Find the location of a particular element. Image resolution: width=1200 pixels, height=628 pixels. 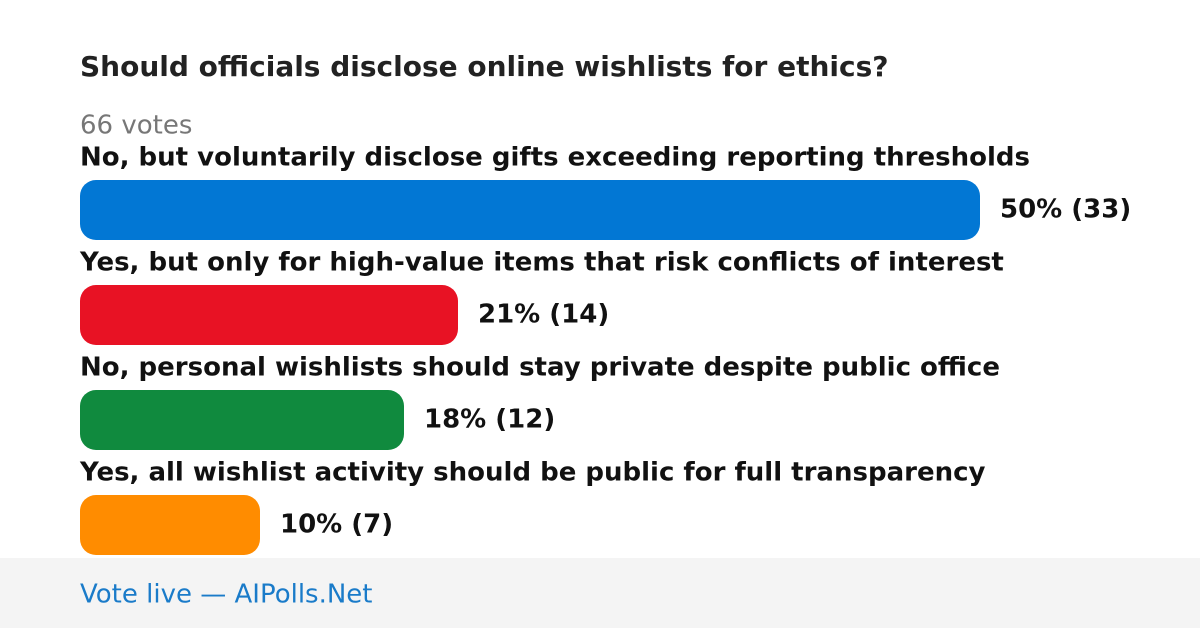

value-label: 10% (7) is located at coordinates (336, 525).